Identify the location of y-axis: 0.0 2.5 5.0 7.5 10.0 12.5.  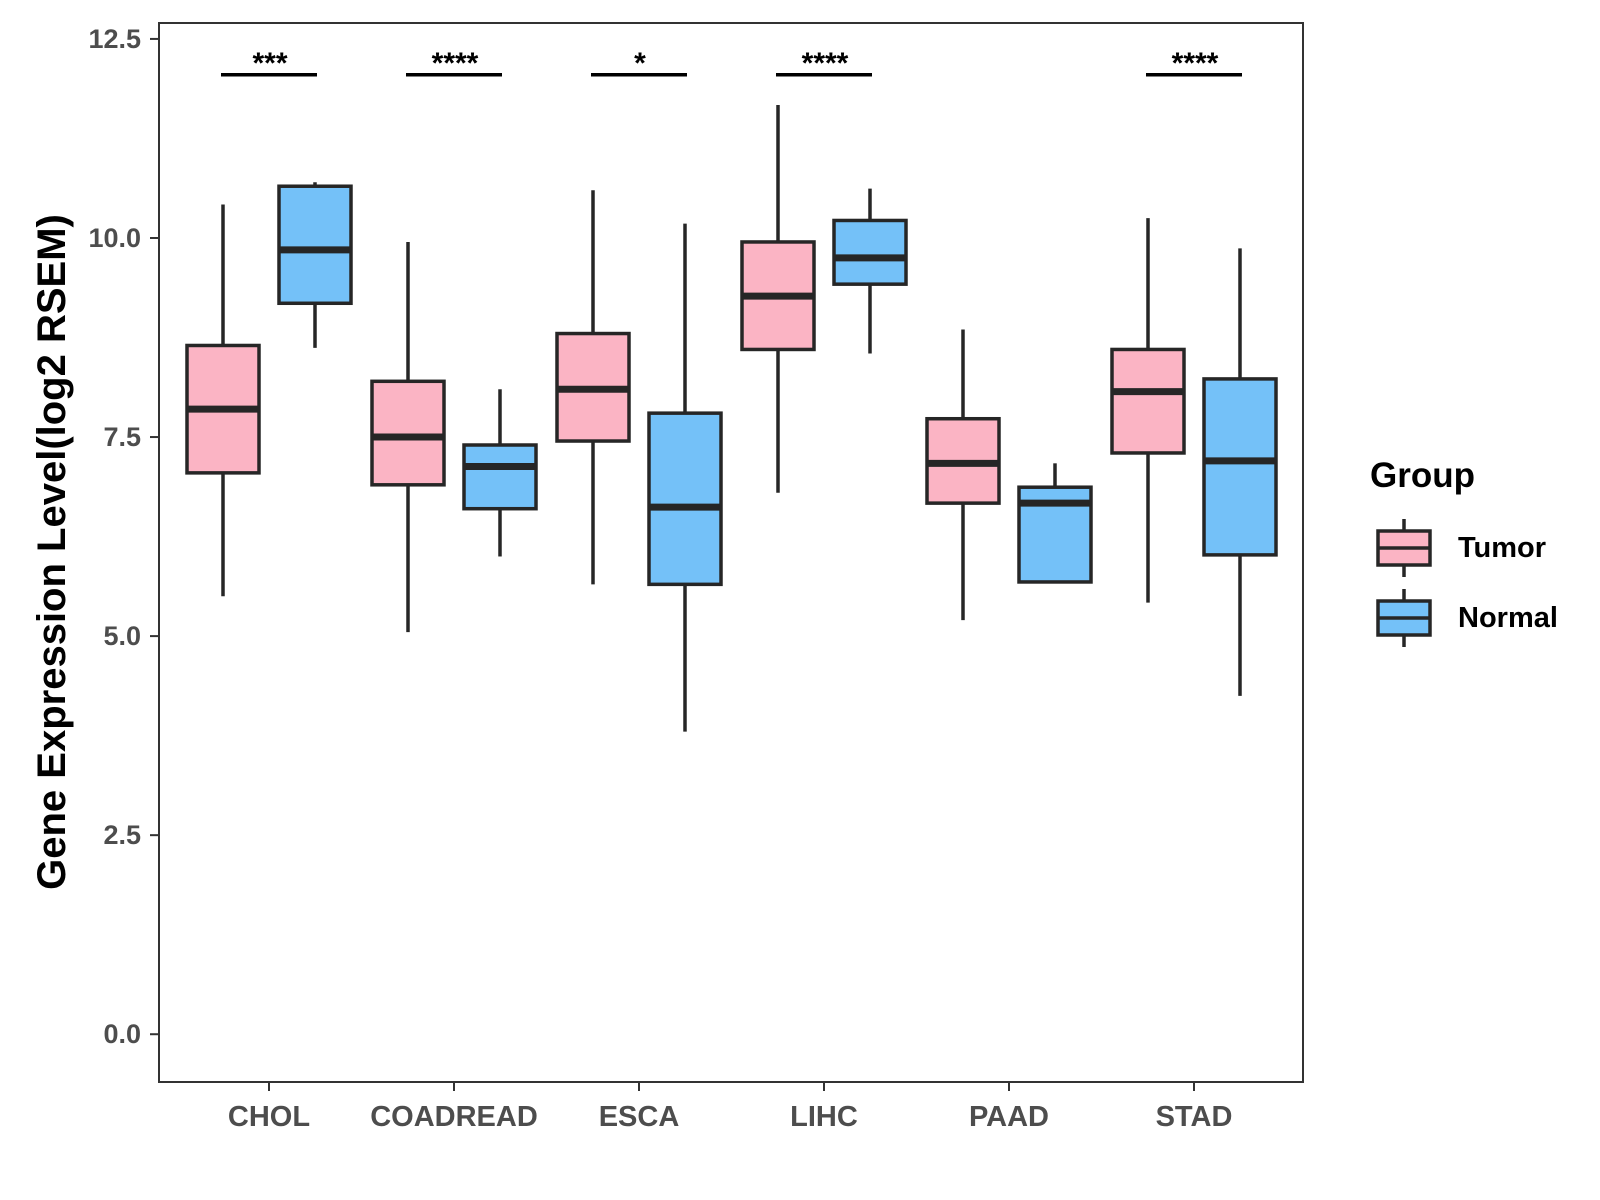
(123, 536).